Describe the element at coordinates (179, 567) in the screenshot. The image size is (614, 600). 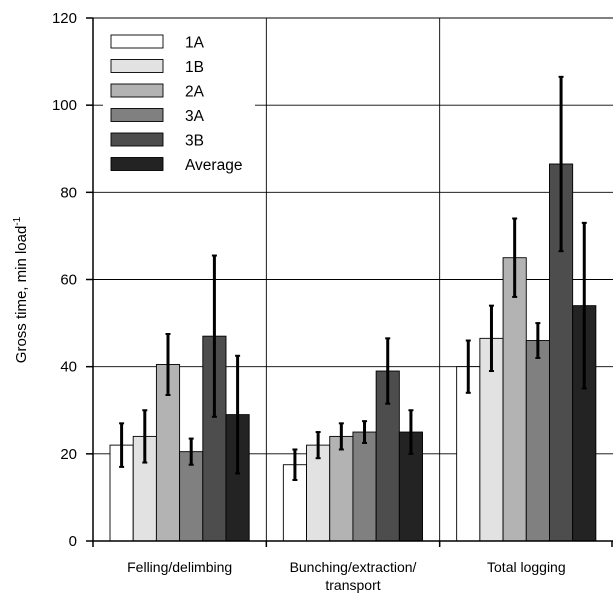
I see `x-tick-label: Felling/delimbing` at that location.